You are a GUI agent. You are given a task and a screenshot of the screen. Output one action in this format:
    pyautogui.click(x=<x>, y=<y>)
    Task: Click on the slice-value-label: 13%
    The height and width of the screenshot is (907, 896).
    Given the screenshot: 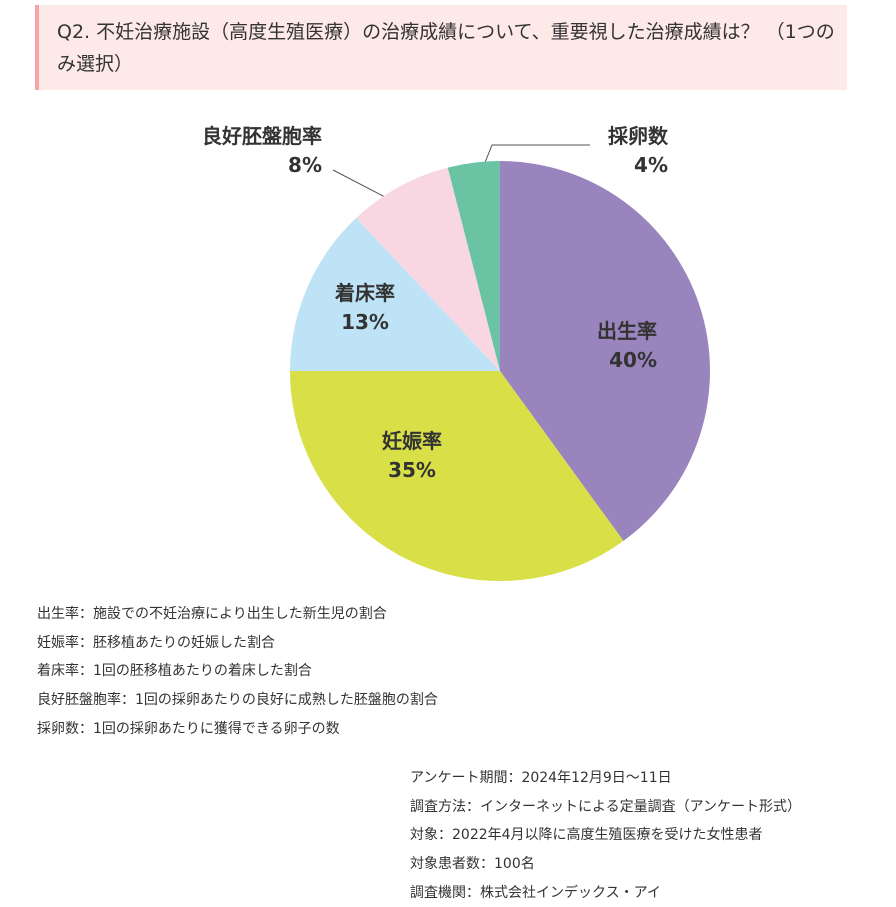 What is the action you would take?
    pyautogui.click(x=365, y=322)
    